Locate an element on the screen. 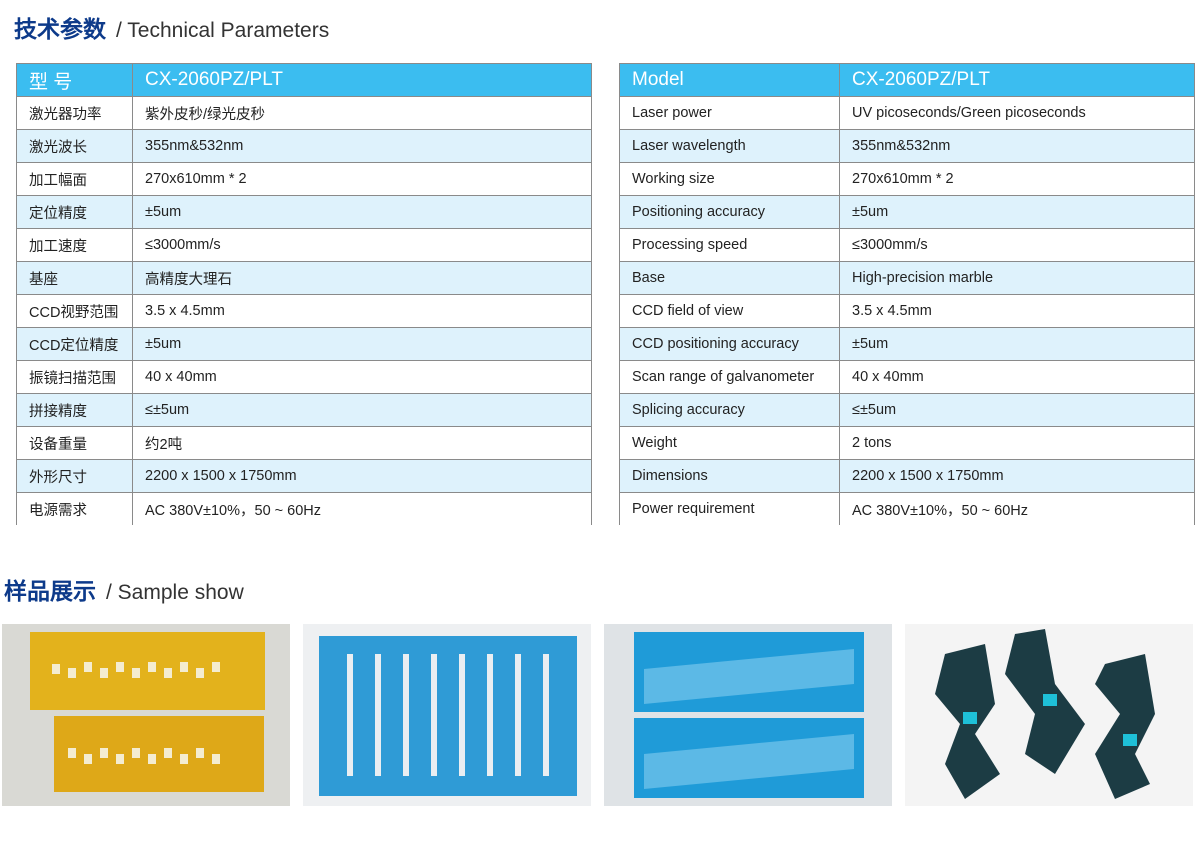 Image resolution: width=1200 pixels, height=851 pixels. table-row: CCD positioning accuracy ±5um is located at coordinates (907, 344).